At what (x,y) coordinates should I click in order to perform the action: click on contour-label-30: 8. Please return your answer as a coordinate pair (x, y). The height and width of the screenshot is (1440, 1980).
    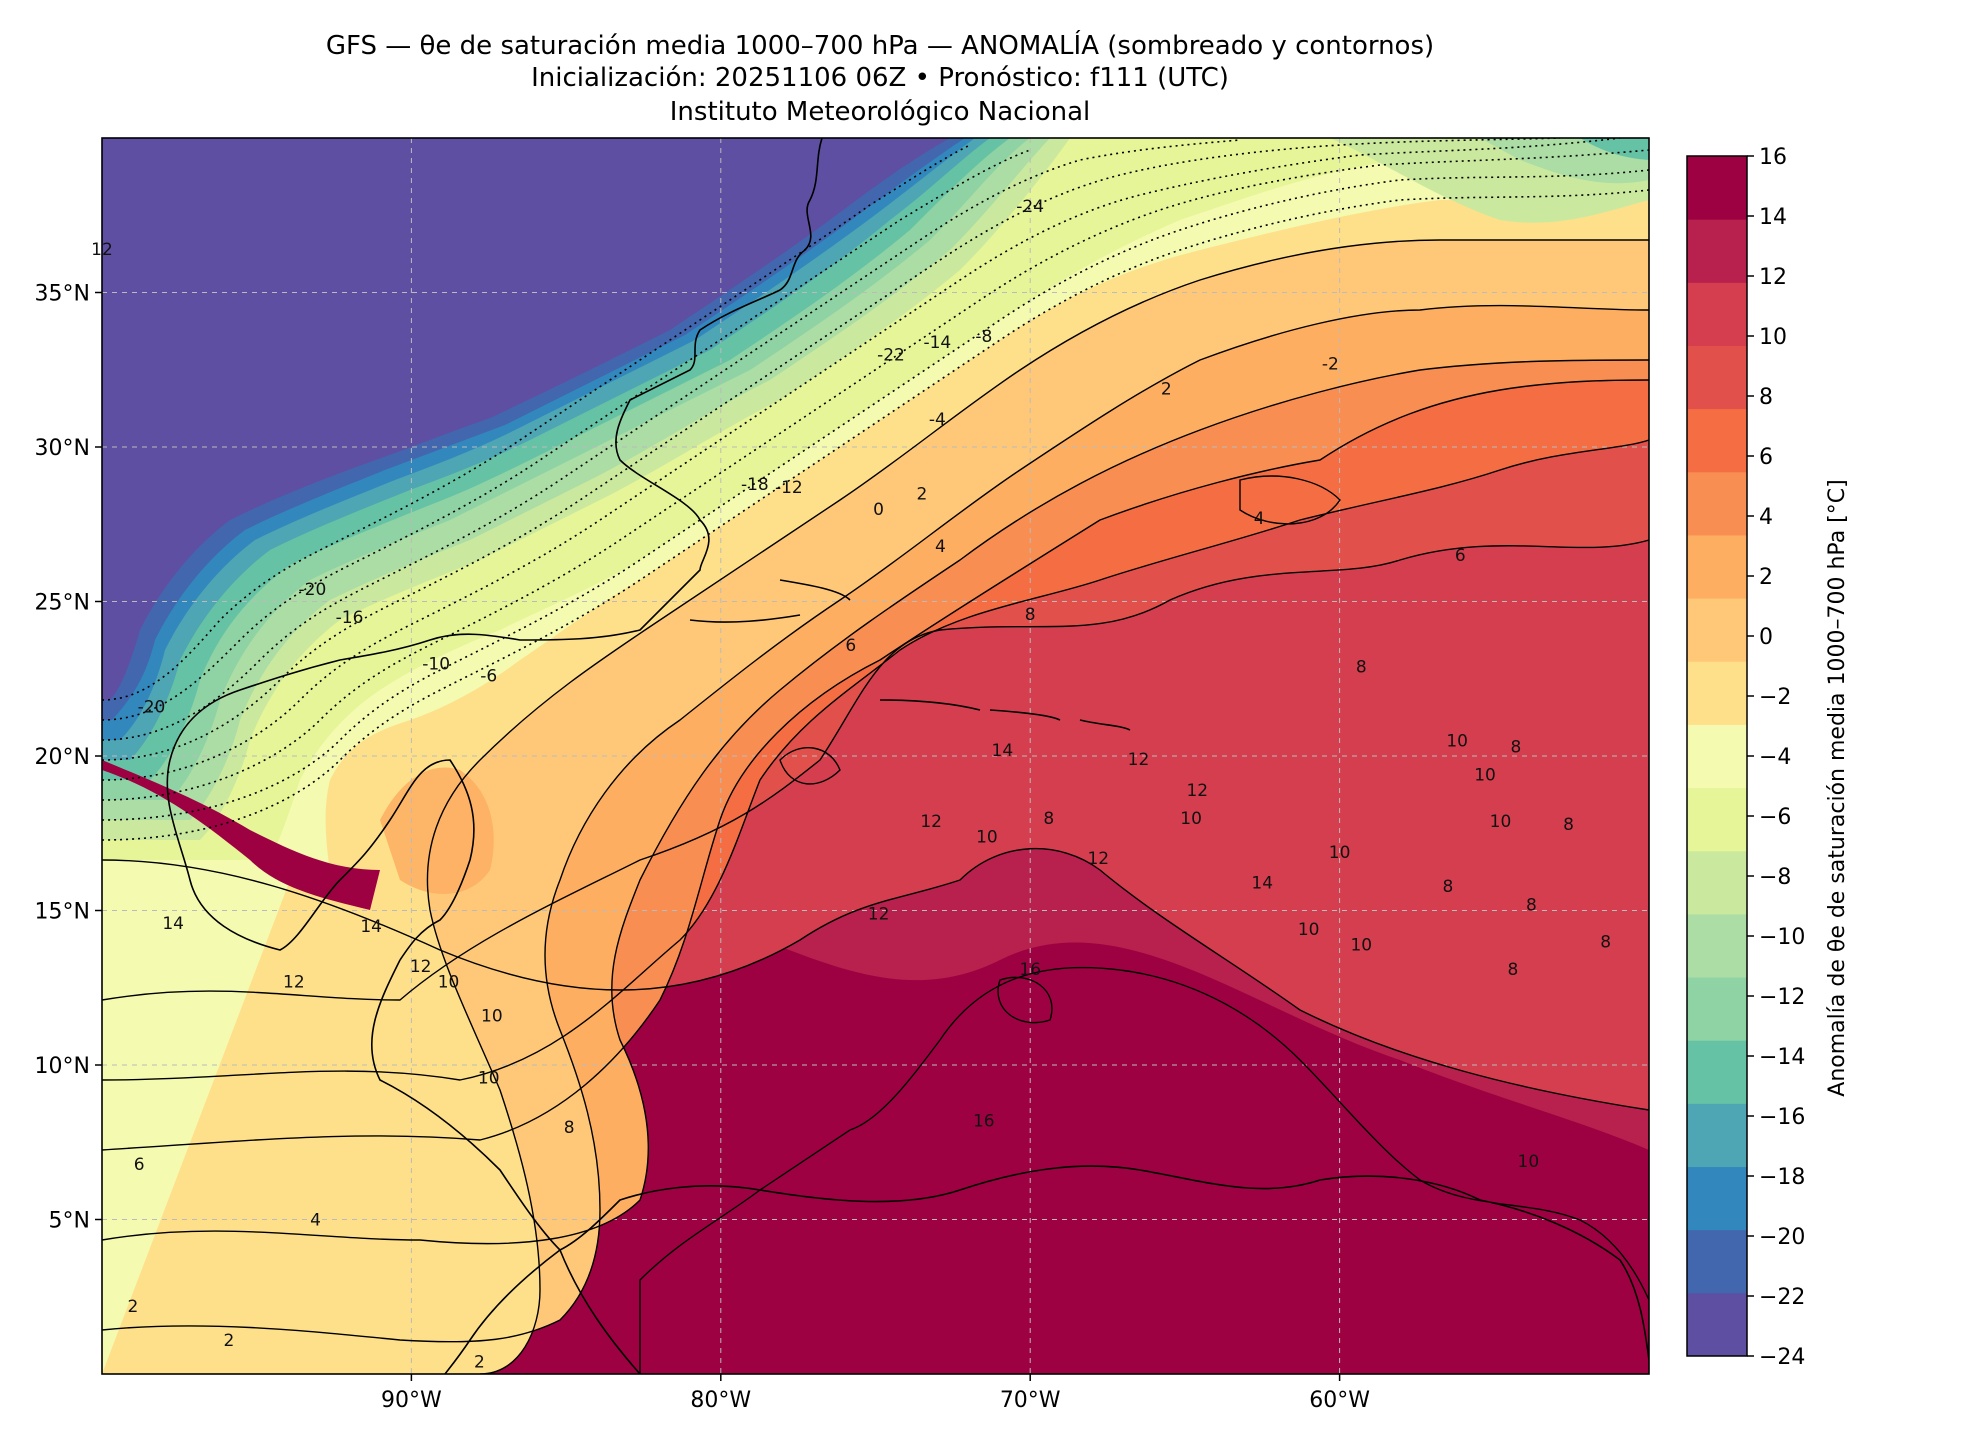
    Looking at the image, I should click on (1048, 819).